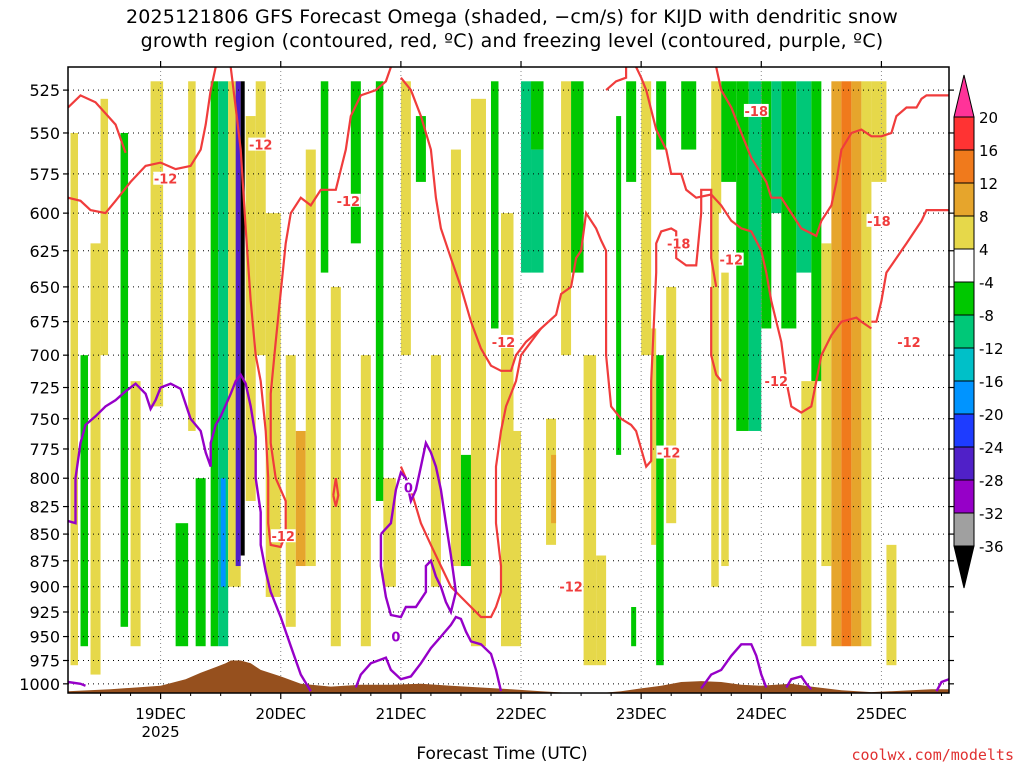  I want to click on colorbar-label: -28, so click(991, 481).